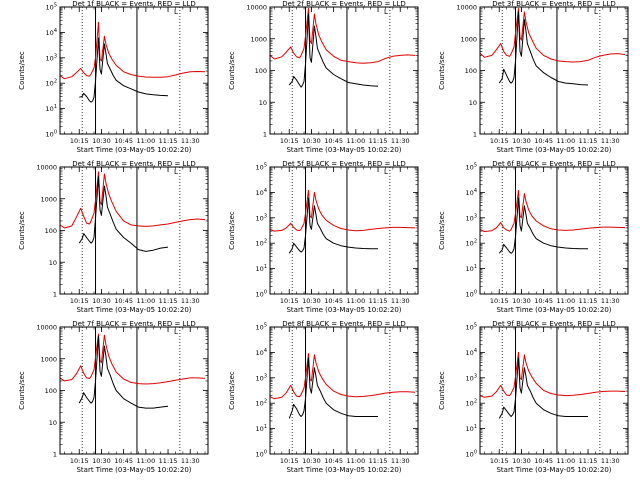 This screenshot has height=484, width=640. I want to click on y-tick-label: 1, so click(475, 135).